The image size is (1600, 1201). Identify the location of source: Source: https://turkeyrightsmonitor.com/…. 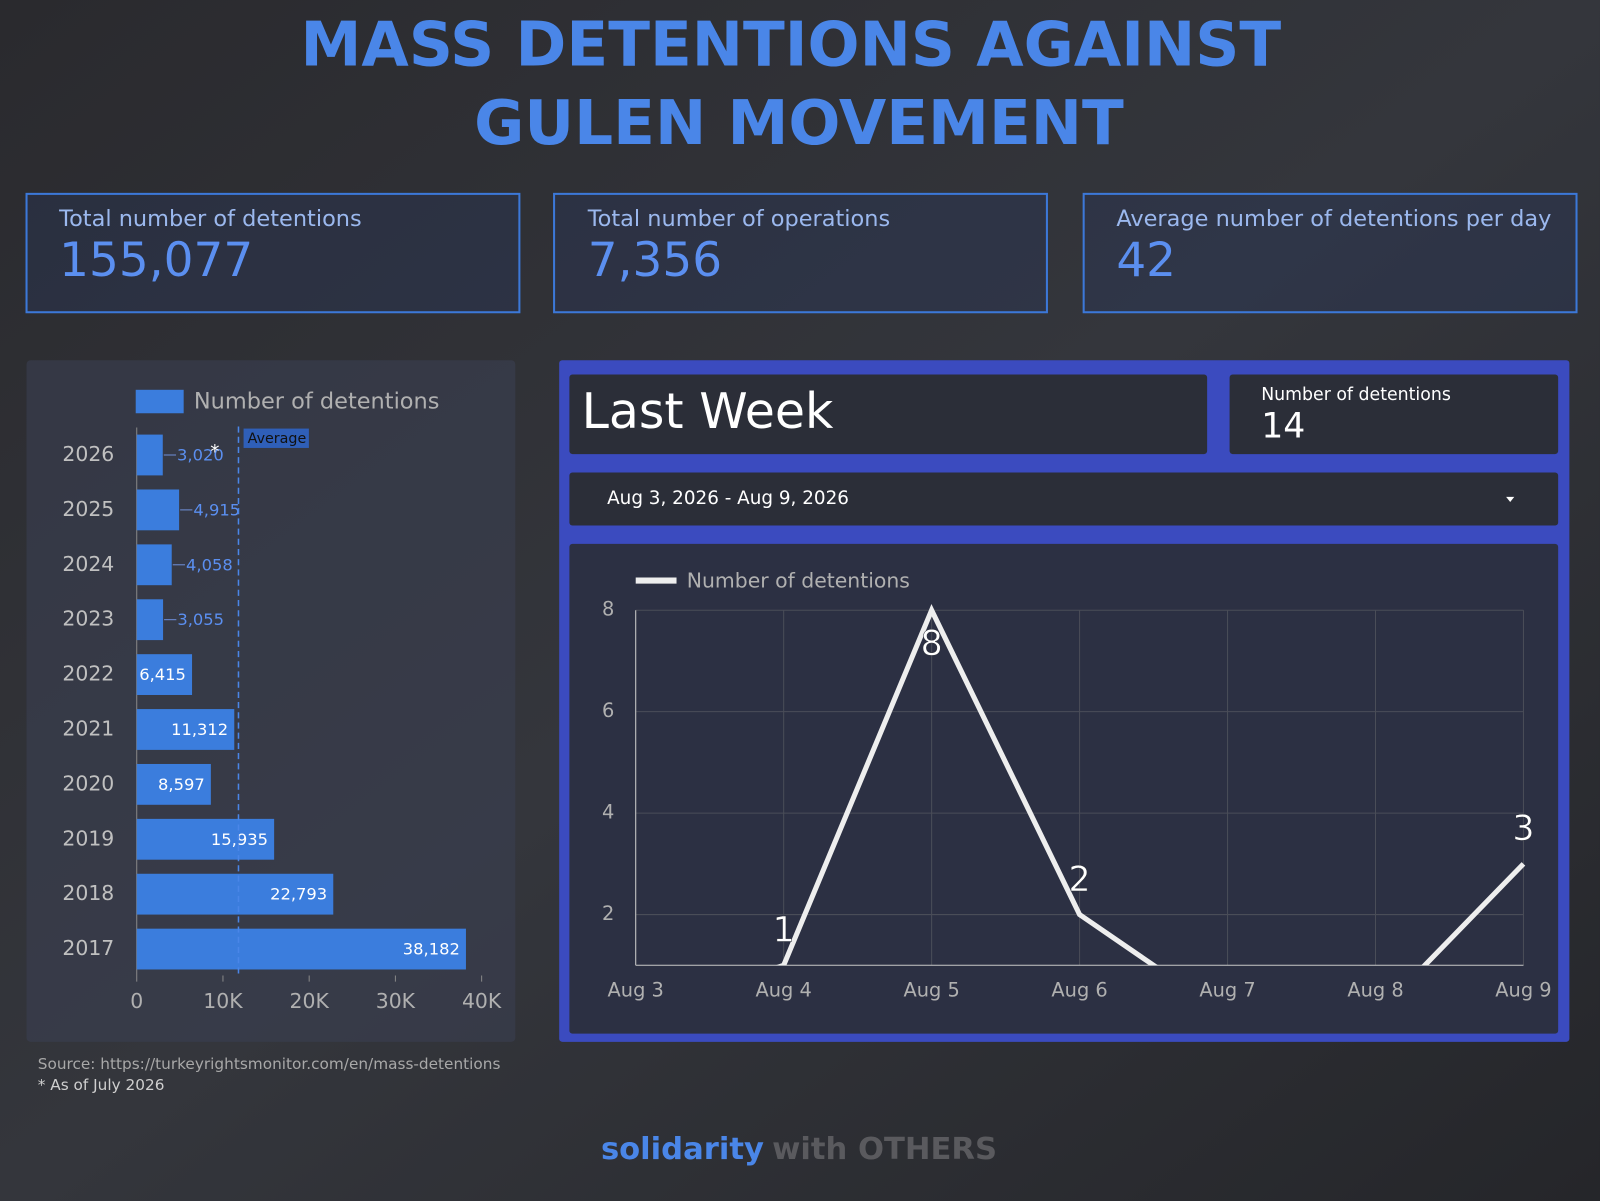
(269, 1064).